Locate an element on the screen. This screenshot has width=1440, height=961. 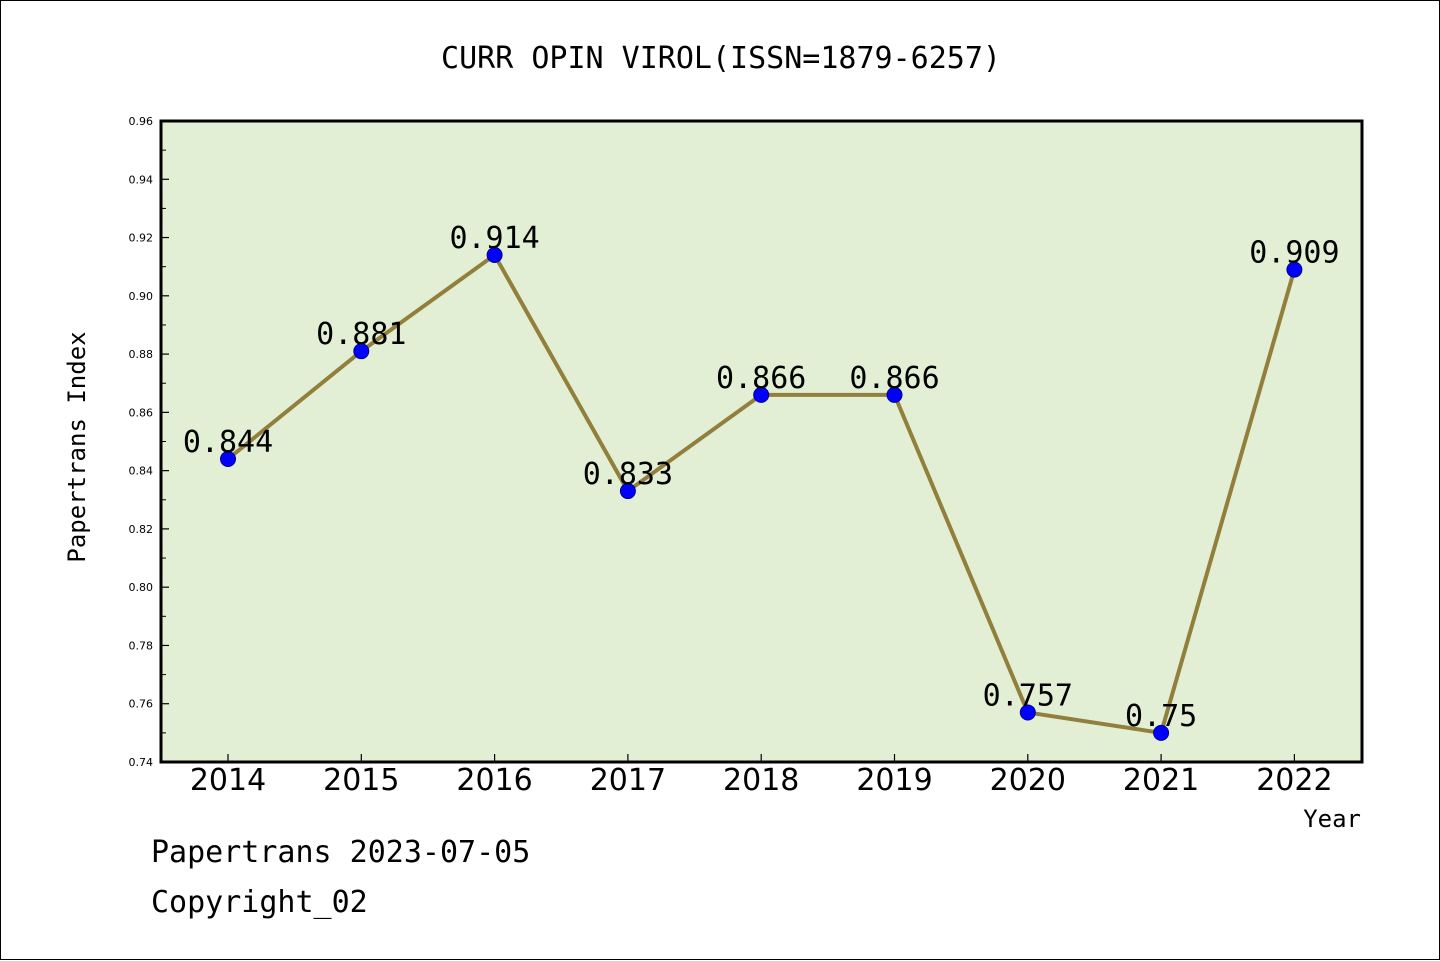
y-tick-label: 0.94 is located at coordinates (141, 179).